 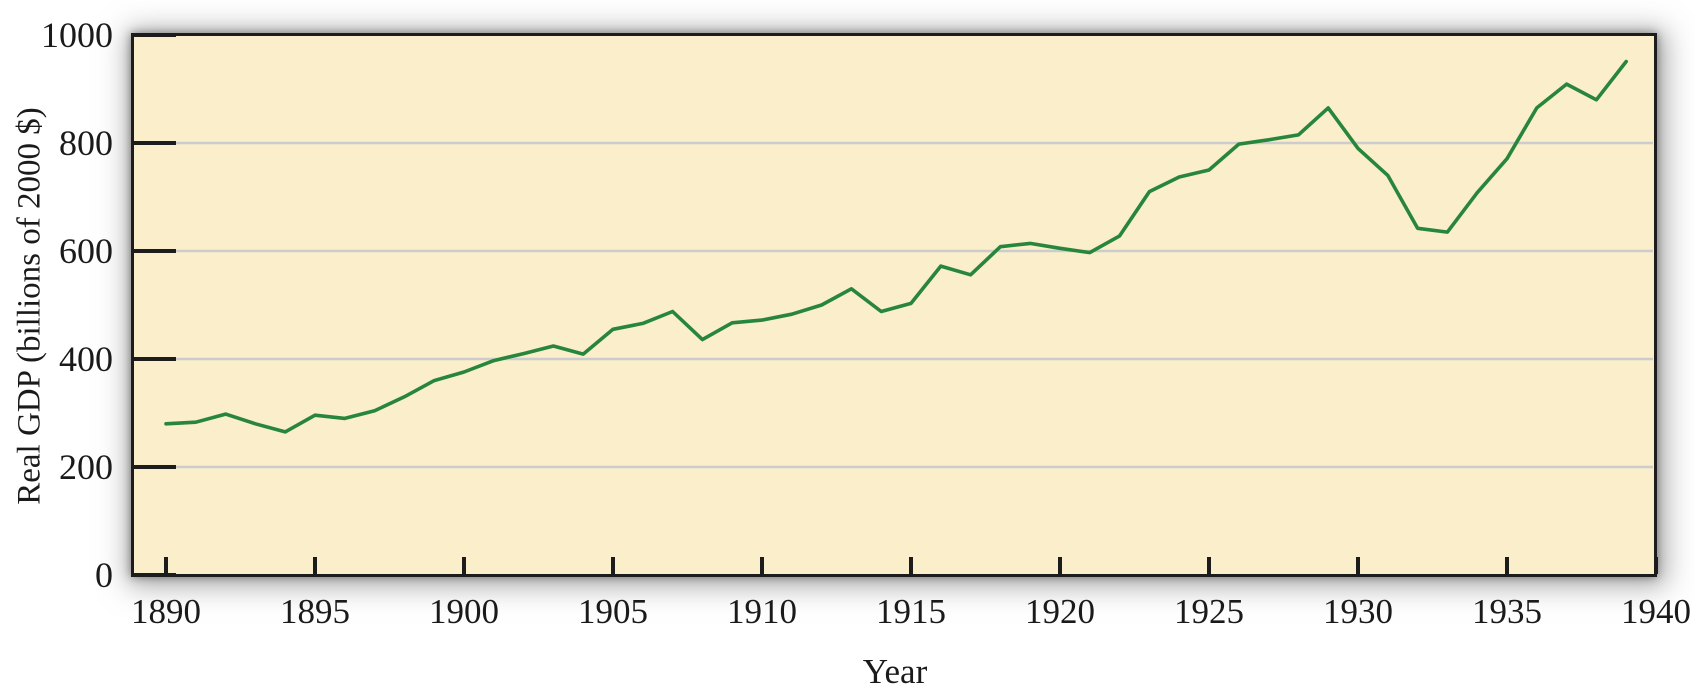 What do you see at coordinates (613, 611) in the screenshot?
I see `x-tick-label-1905: 1905` at bounding box center [613, 611].